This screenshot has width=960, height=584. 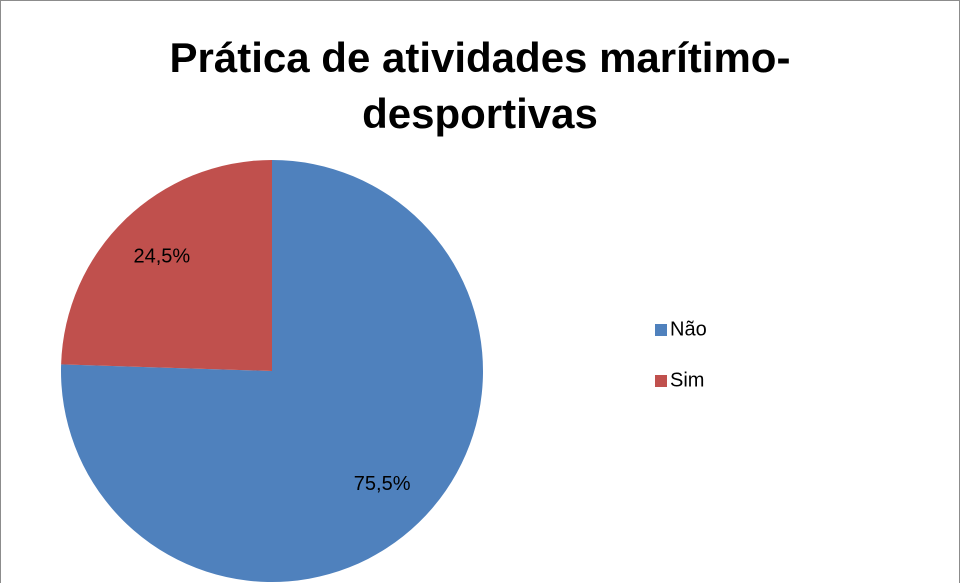 I want to click on legend-label: Sim, so click(x=687, y=380).